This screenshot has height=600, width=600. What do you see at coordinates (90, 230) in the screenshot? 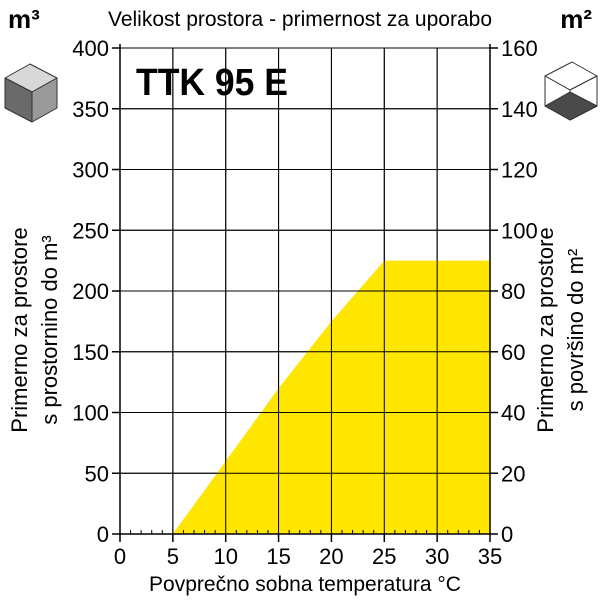
I see `left-tick-label: 250` at bounding box center [90, 230].